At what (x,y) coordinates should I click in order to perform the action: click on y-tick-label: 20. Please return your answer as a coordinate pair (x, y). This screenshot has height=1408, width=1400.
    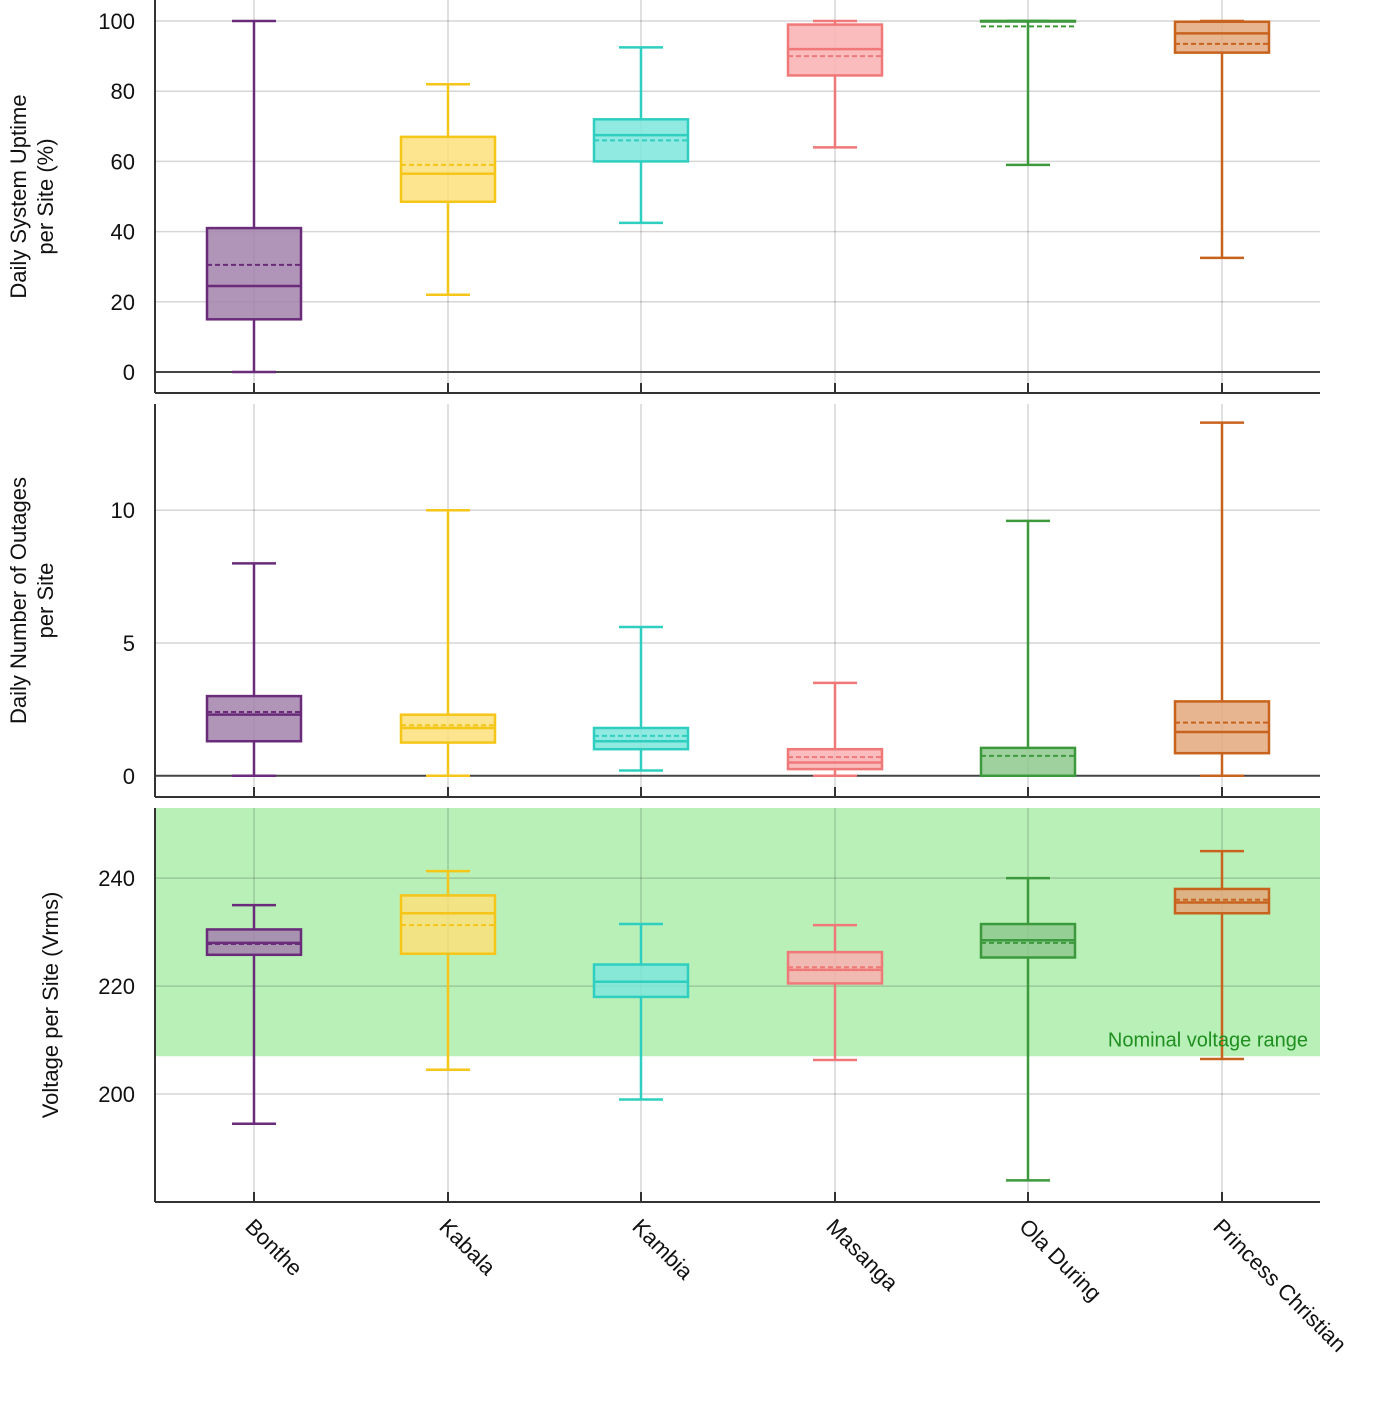
    Looking at the image, I should click on (123, 302).